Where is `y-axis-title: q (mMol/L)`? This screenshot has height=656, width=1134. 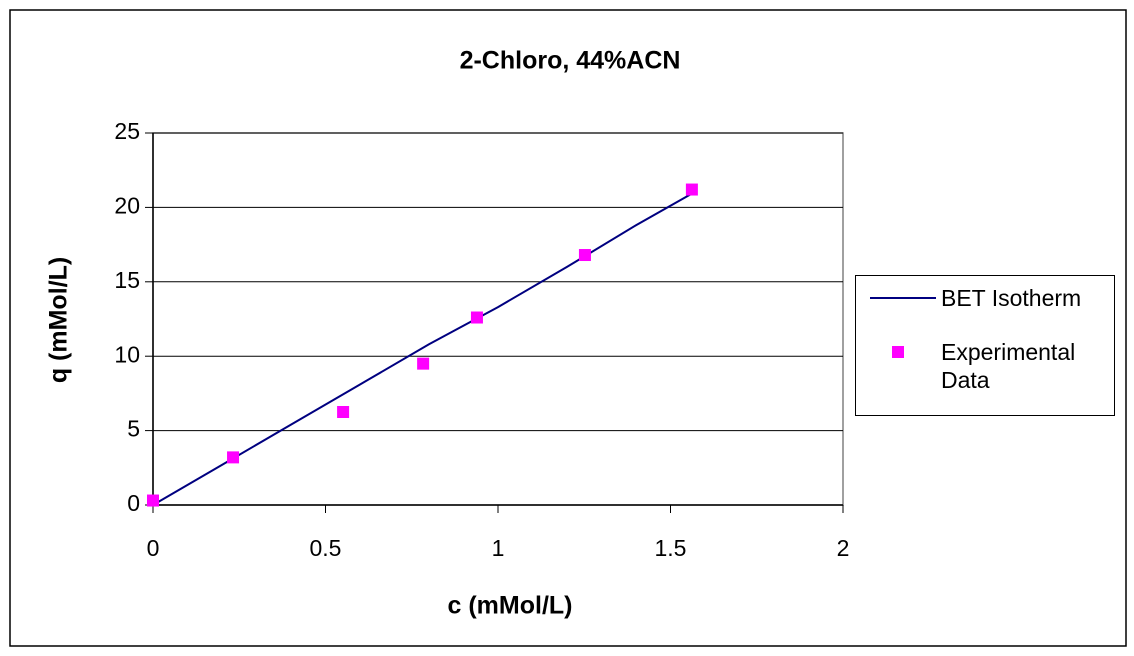
y-axis-title: q (mMol/L) is located at coordinates (59, 320).